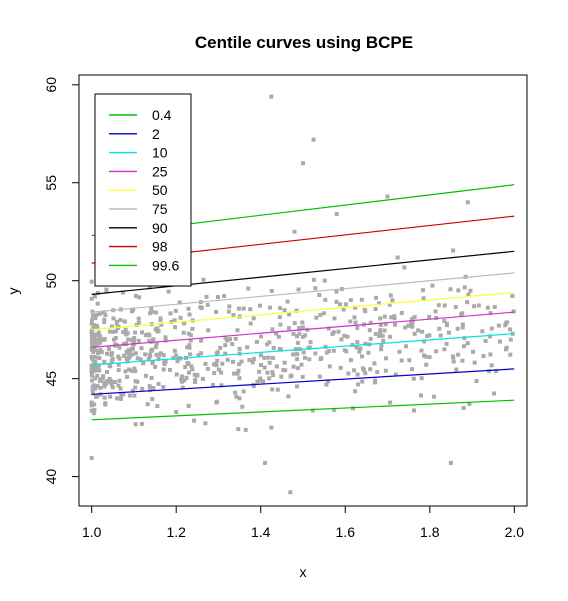  Describe the element at coordinates (160, 247) in the screenshot. I see `legend-label: 98` at that location.